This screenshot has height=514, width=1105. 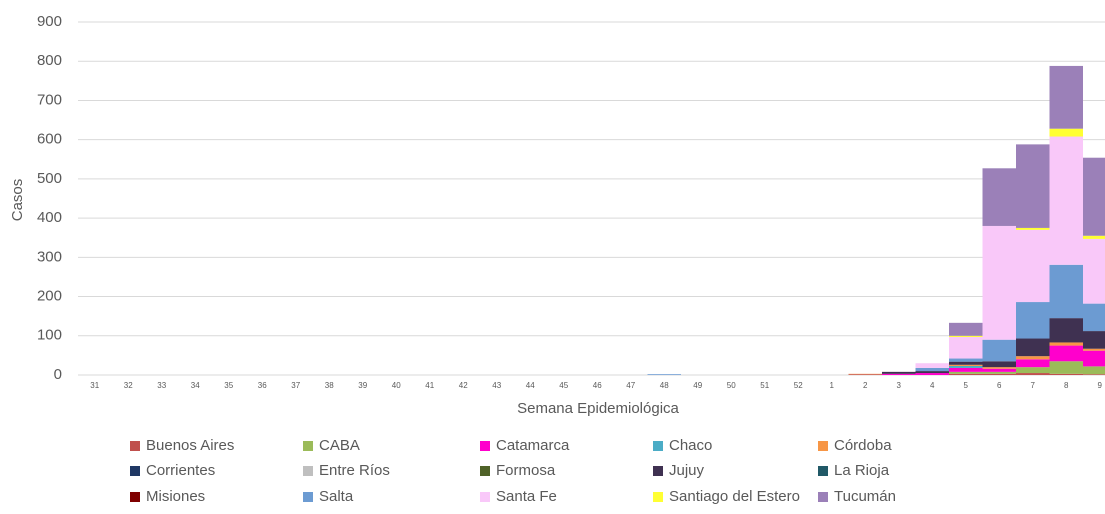 What do you see at coordinates (228, 385) in the screenshot?
I see `x-tick-label: 35` at bounding box center [228, 385].